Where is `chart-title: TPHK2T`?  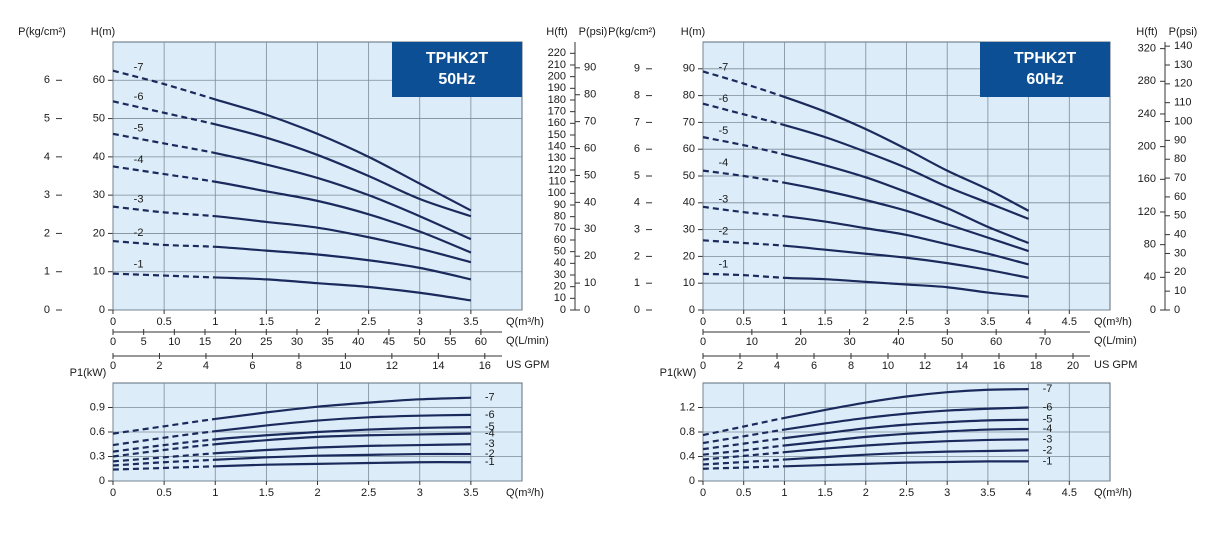
chart-title: TPHK2T is located at coordinates (457, 58).